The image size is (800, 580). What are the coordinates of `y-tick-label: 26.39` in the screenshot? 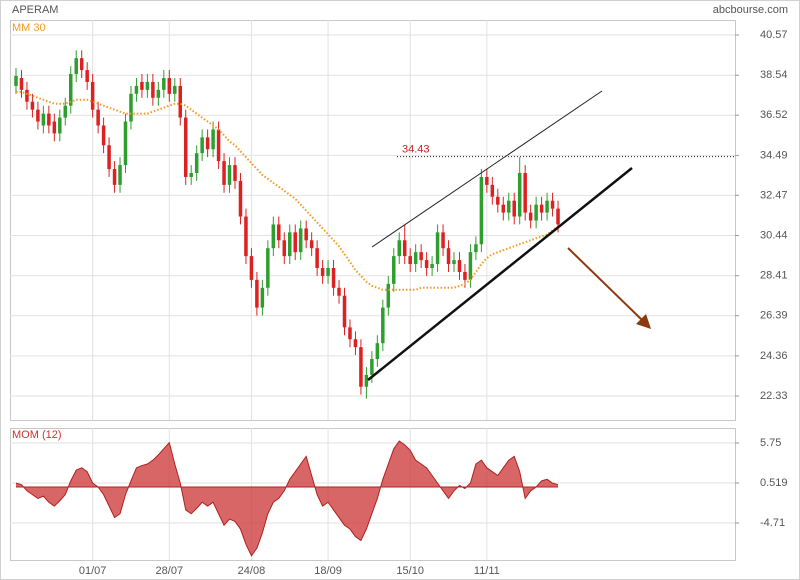 It's located at (774, 316).